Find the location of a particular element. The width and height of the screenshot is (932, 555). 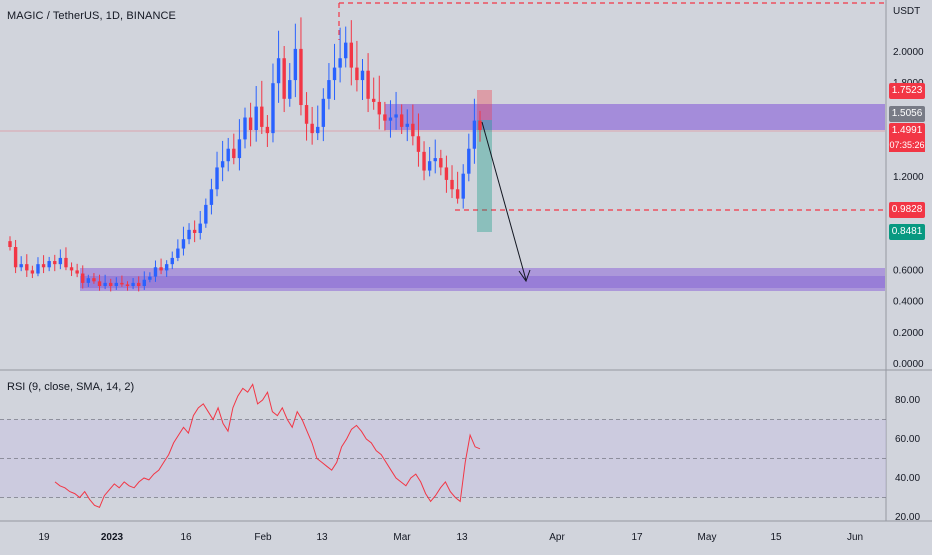

price-tag-zone-top: 1.5056 is located at coordinates (907, 114).